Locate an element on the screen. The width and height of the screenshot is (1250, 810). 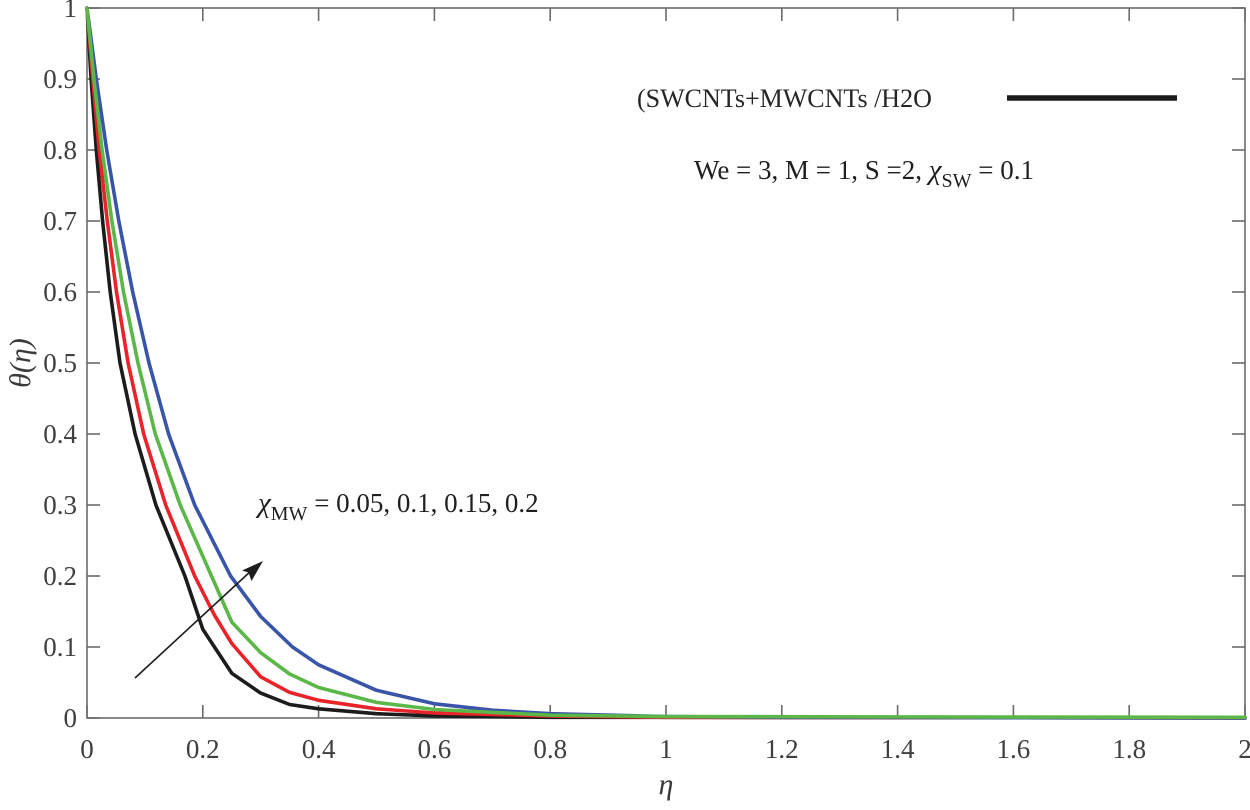
y-tick-label: 0.1 is located at coordinates (60, 647).